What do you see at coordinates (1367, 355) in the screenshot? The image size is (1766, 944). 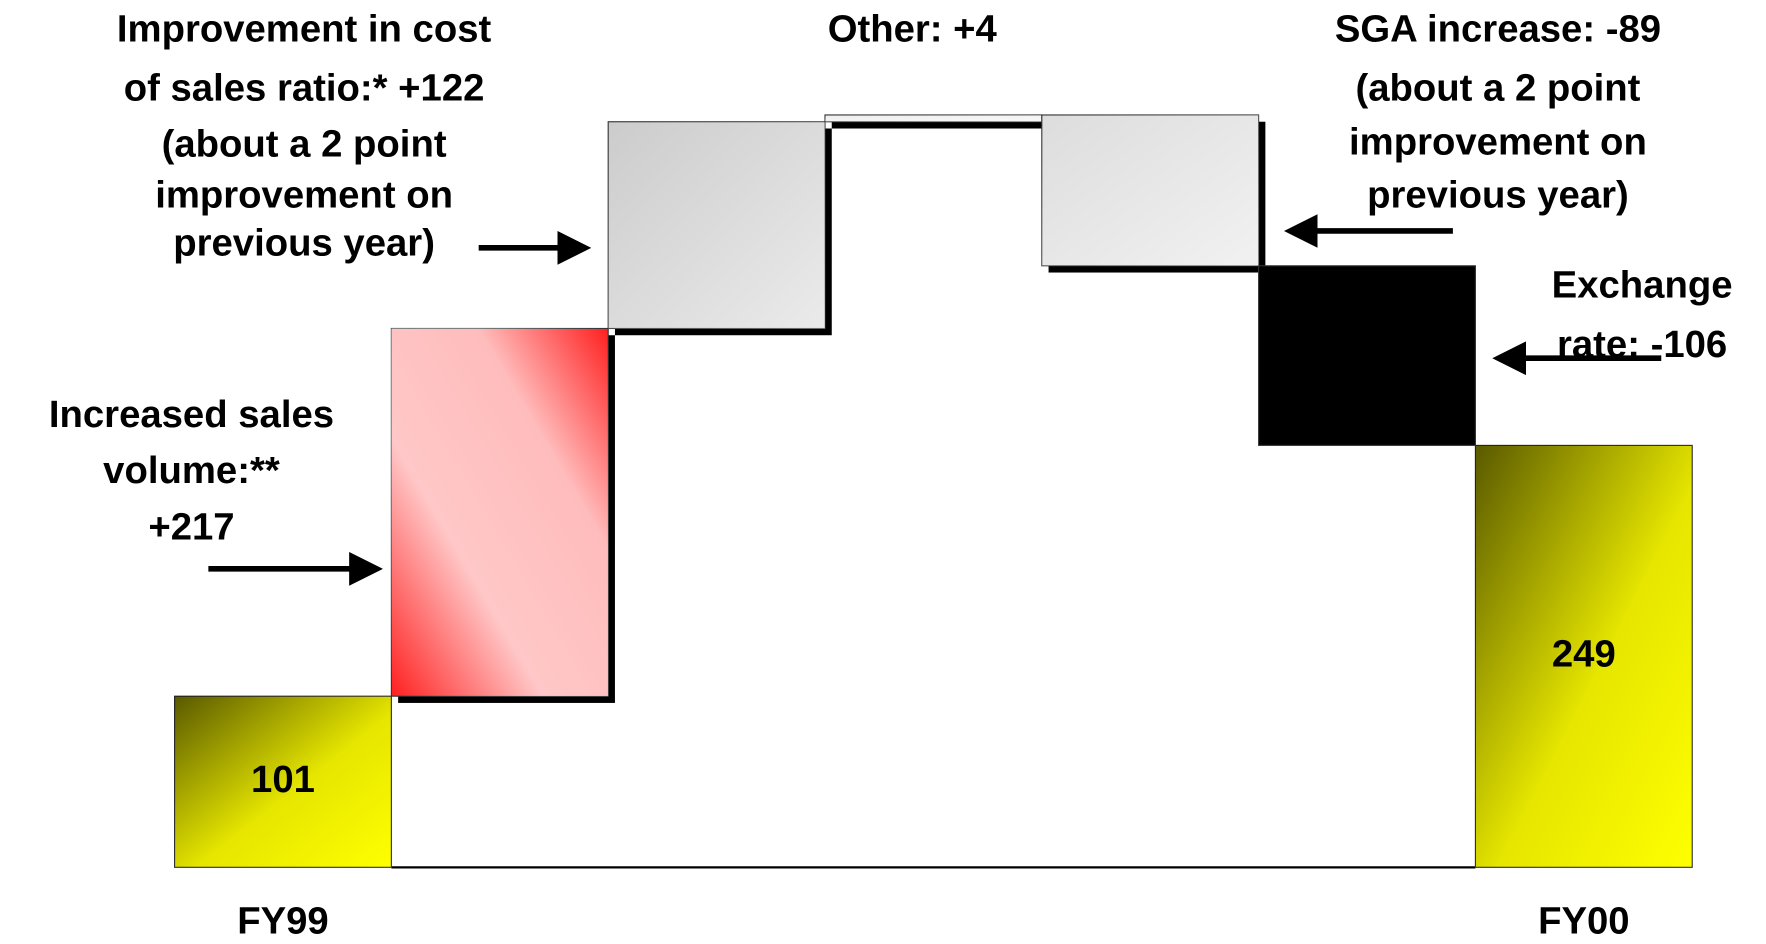 I see `bar` at bounding box center [1367, 355].